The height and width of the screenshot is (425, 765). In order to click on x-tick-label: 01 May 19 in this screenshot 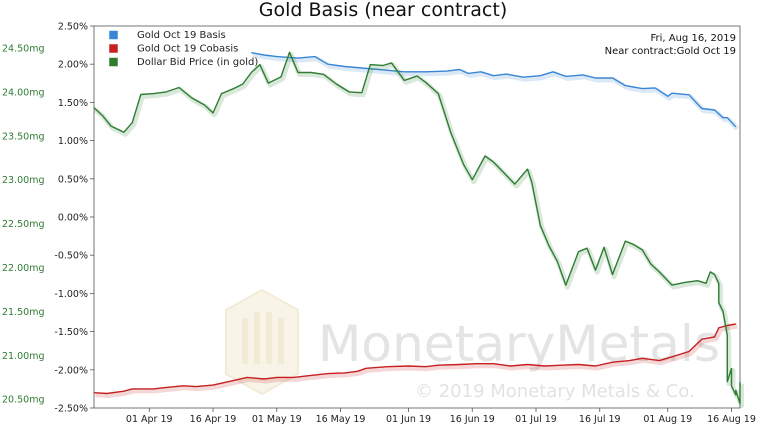, I will do `click(277, 419)`.